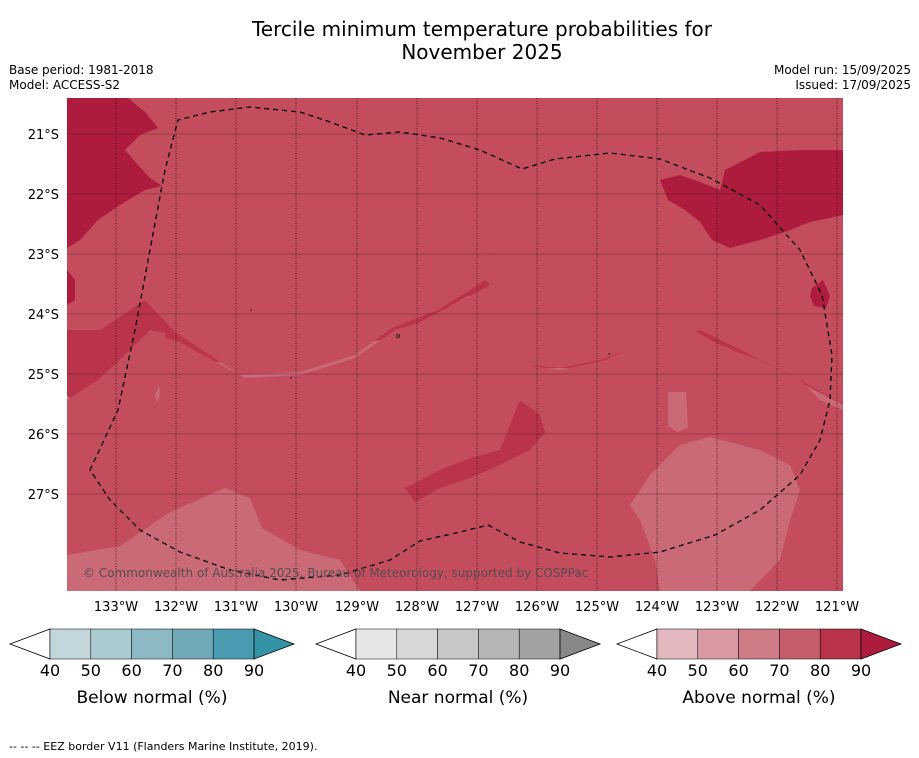  I want to click on longitude-label: 132°W, so click(176, 607).